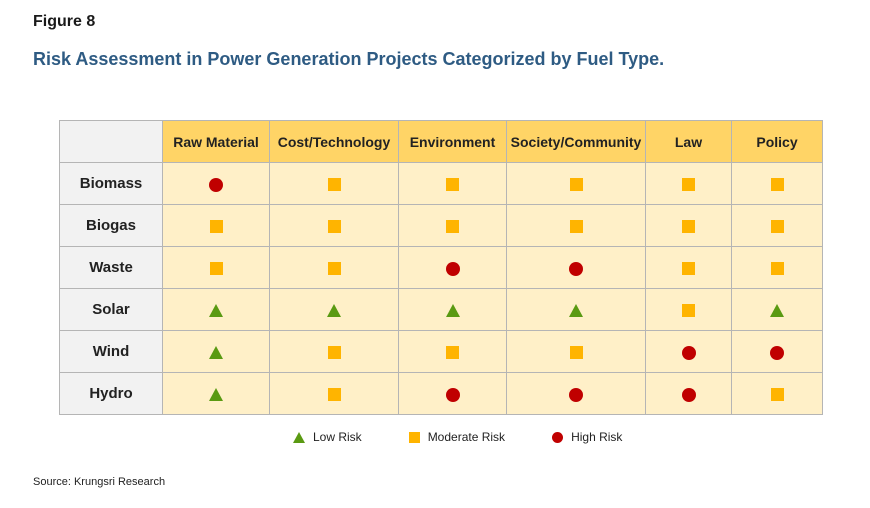 Image resolution: width=870 pixels, height=508 pixels. I want to click on legend-item-high: High Risk, so click(587, 437).